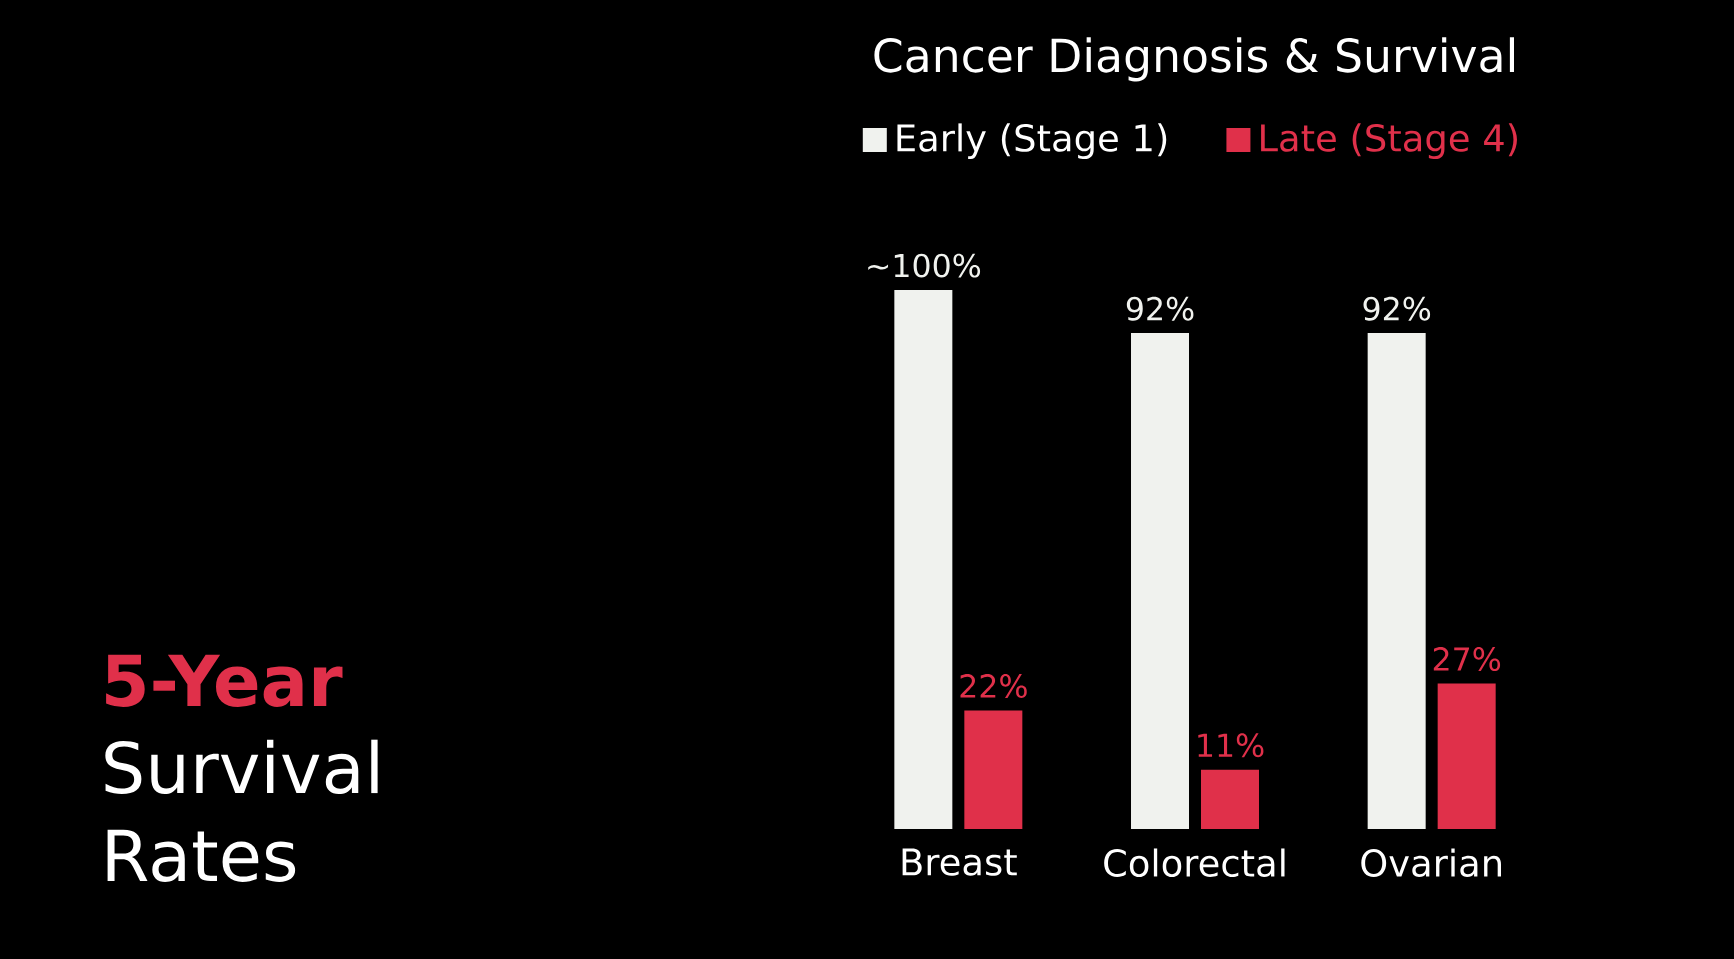  What do you see at coordinates (1389, 141) in the screenshot?
I see `legend-label: Late (Stage 4)` at bounding box center [1389, 141].